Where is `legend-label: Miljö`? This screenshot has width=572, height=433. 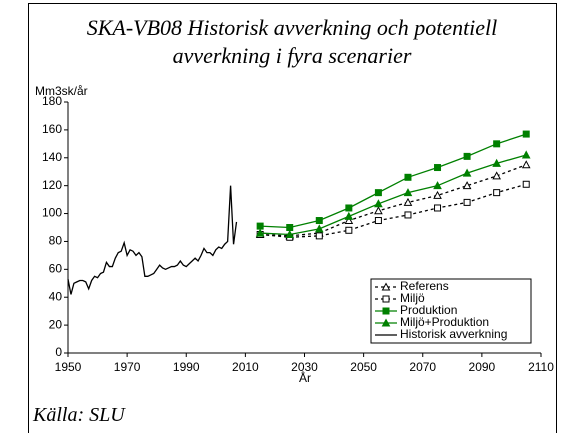
legend-label: Miljö is located at coordinates (412, 298).